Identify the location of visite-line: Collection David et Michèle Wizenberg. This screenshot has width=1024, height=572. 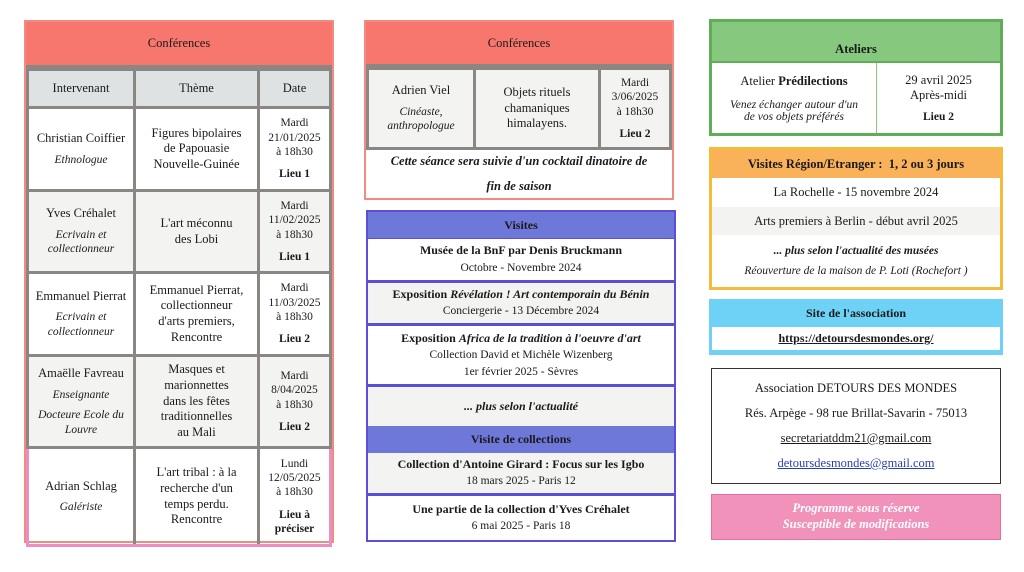
(521, 355).